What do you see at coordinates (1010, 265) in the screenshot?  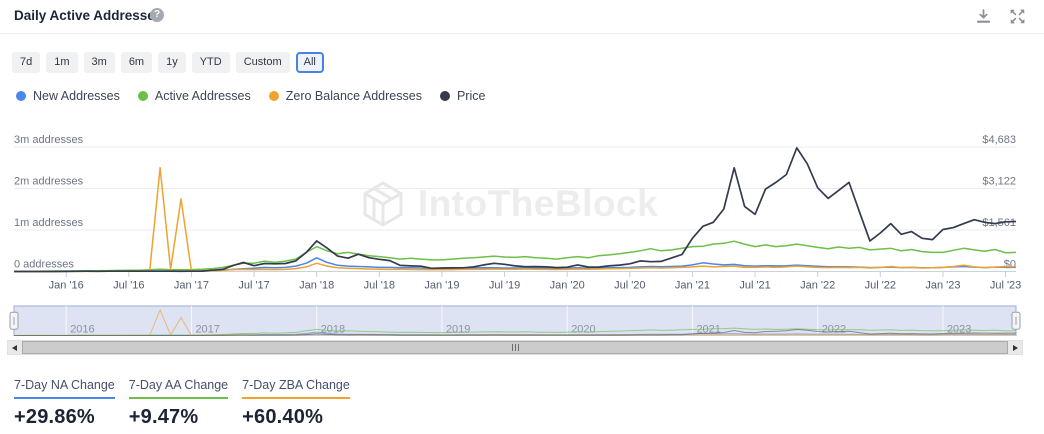 I see `y-axis-right-label: $0` at bounding box center [1010, 265].